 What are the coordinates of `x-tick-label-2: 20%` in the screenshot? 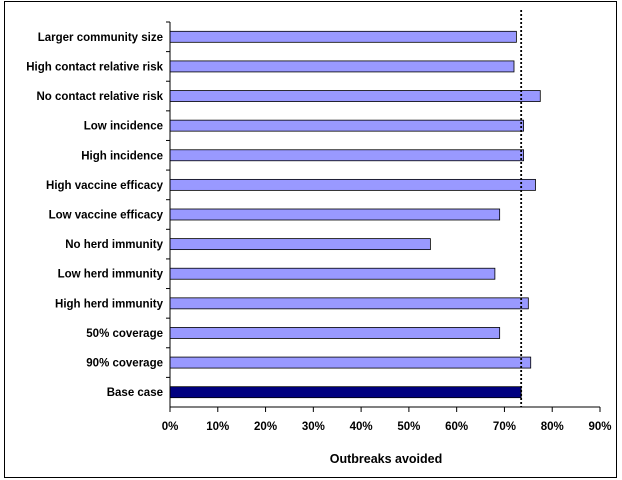 It's located at (265, 427).